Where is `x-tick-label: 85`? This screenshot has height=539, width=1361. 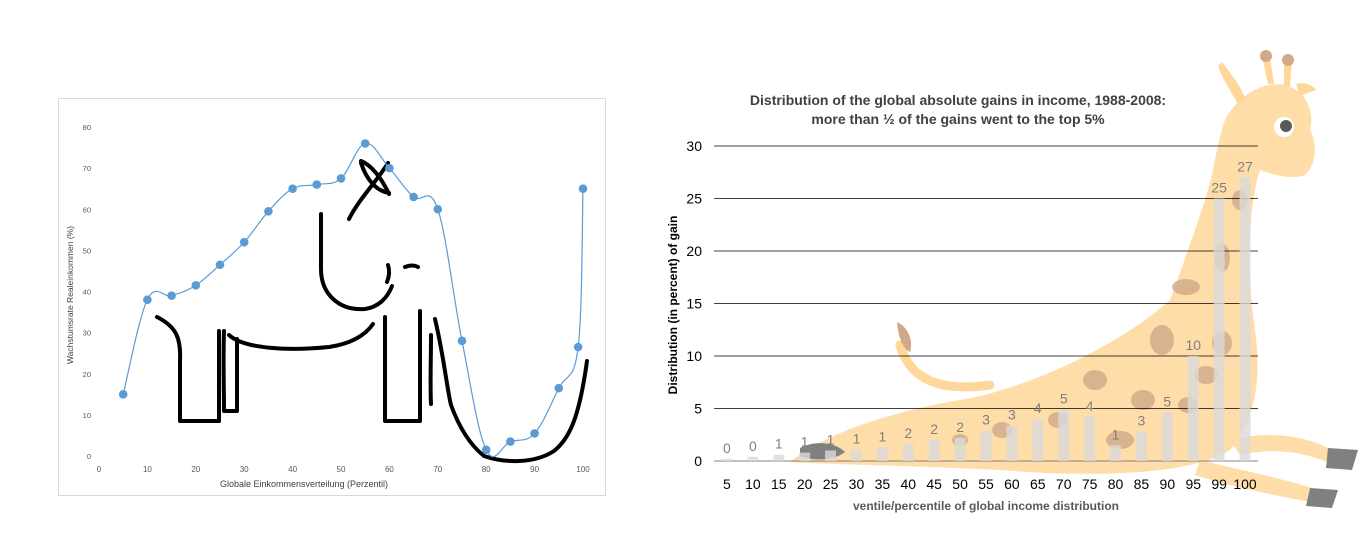
x-tick-label: 85 is located at coordinates (1142, 484).